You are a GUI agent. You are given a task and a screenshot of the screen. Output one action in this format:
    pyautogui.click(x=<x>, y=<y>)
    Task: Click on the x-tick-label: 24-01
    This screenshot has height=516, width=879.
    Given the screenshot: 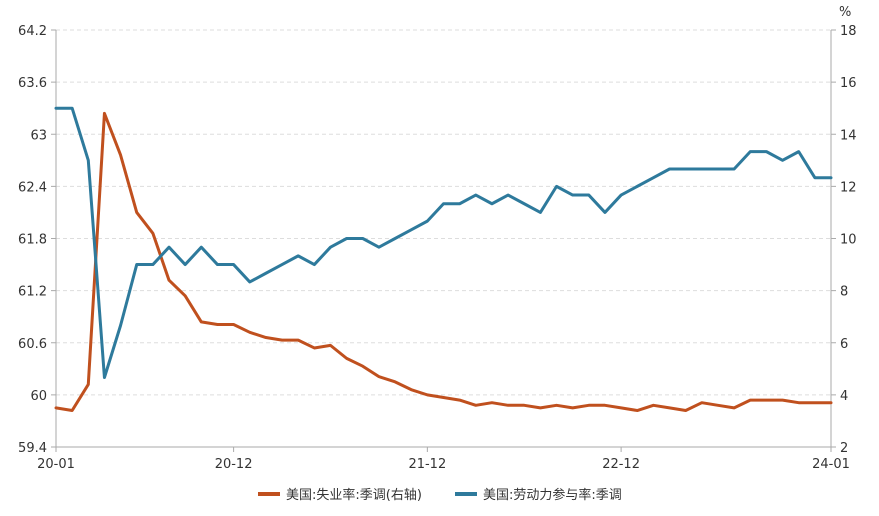 What is the action you would take?
    pyautogui.click(x=831, y=464)
    